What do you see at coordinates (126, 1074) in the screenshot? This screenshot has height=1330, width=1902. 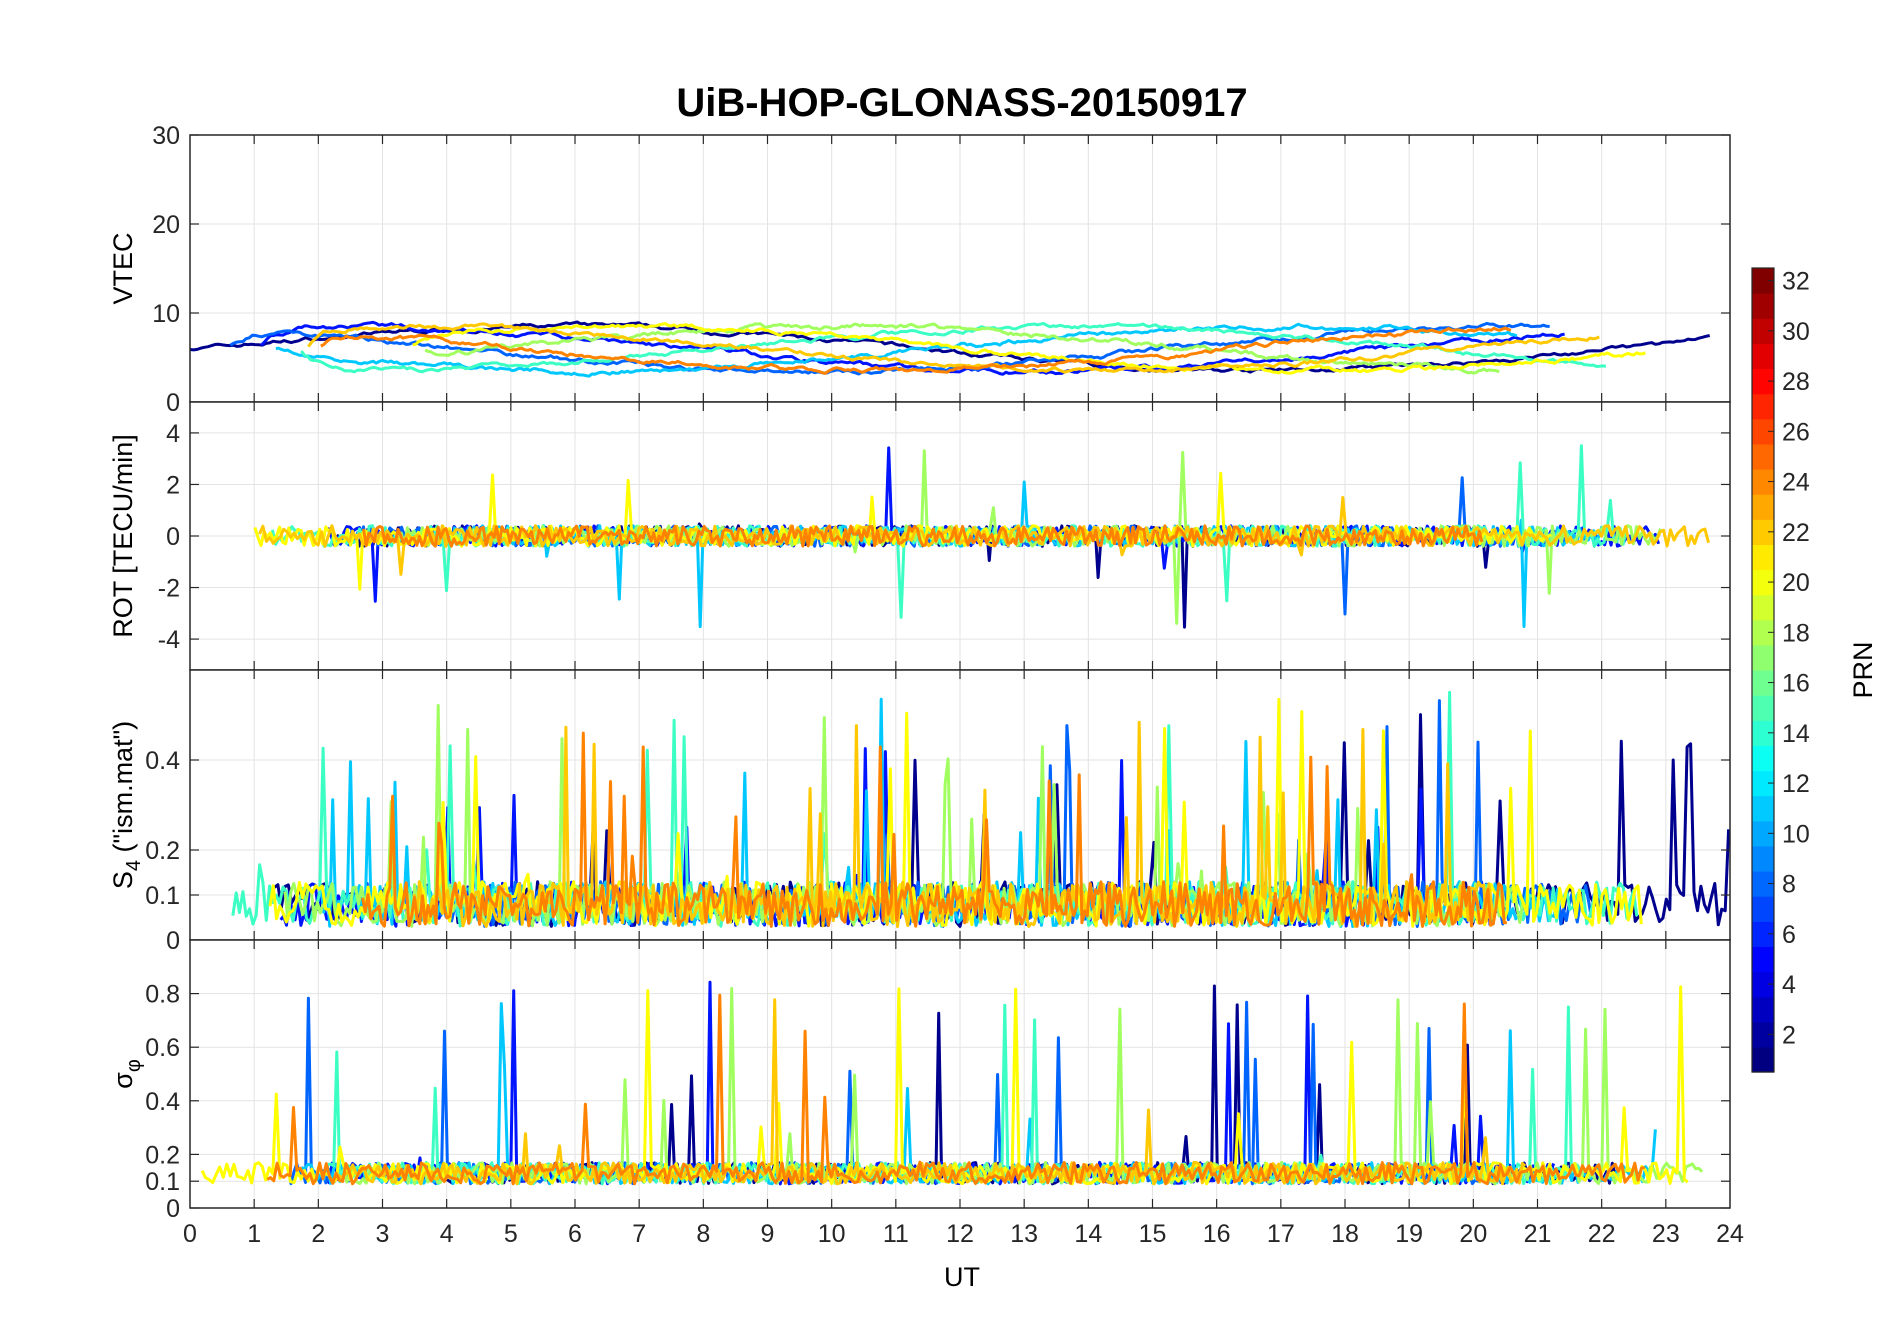 I see `y-axis-label-sigphi: σφ` at bounding box center [126, 1074].